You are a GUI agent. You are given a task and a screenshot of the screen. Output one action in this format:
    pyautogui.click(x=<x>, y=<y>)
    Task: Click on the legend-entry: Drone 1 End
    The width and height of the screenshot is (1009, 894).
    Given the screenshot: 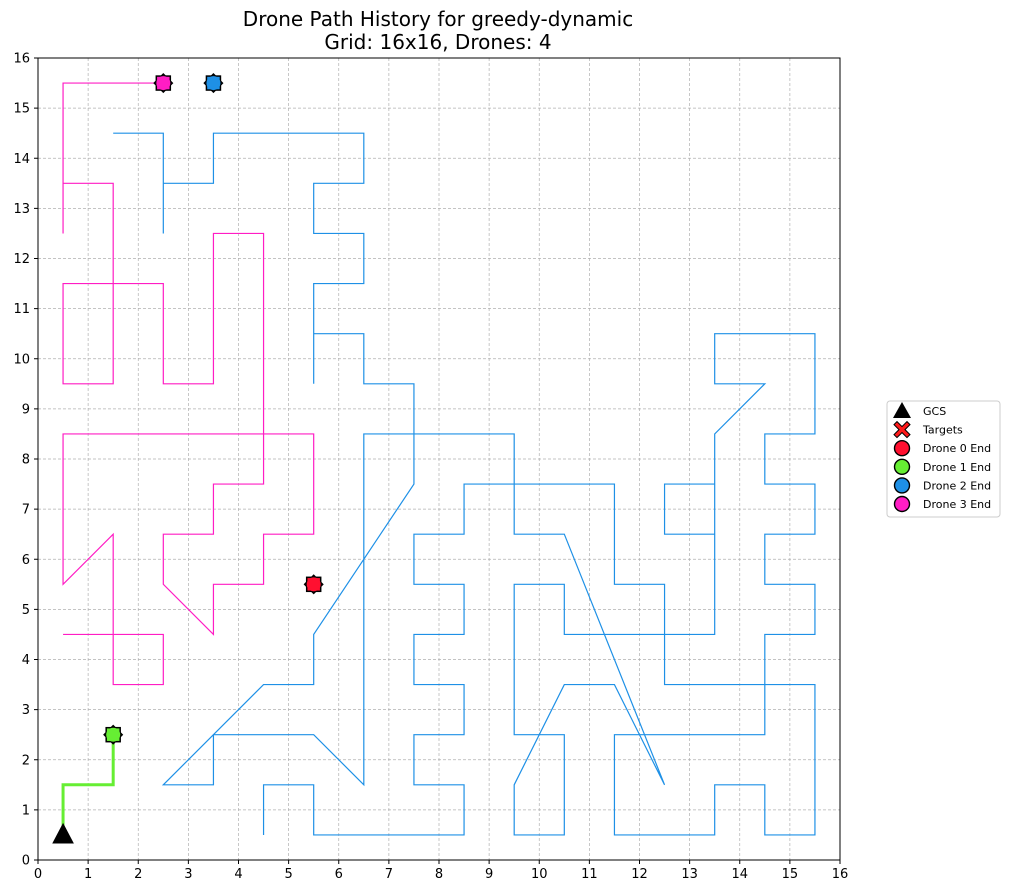 What is the action you would take?
    pyautogui.click(x=942, y=466)
    